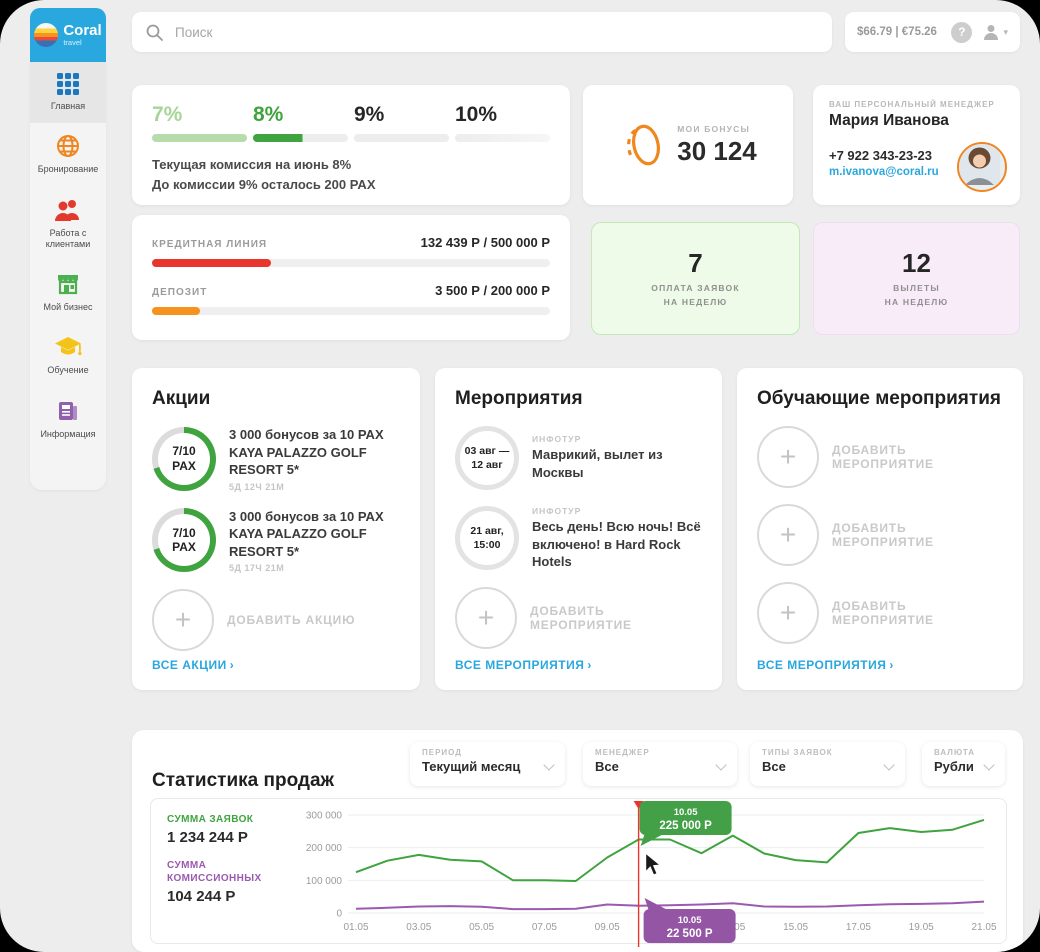 The width and height of the screenshot is (1040, 952). Describe the element at coordinates (201, 896) in the screenshot. I see `commission-sum-value: 104 244 Р` at that location.